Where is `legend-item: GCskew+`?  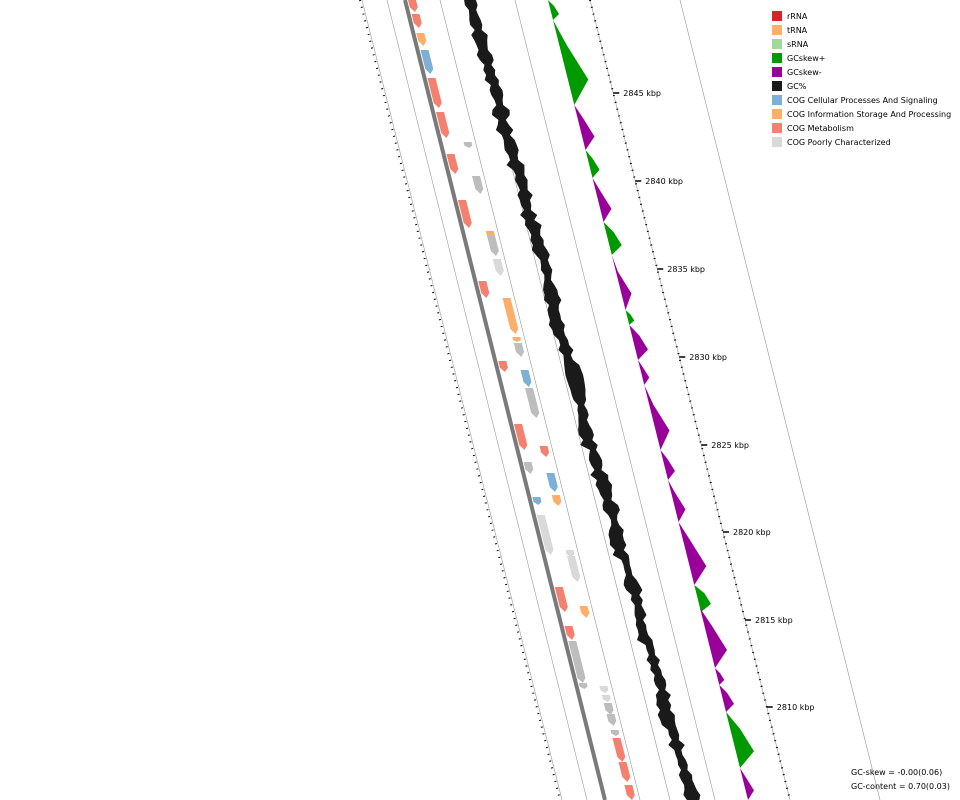
legend-item: GCskew+ is located at coordinates (861, 58).